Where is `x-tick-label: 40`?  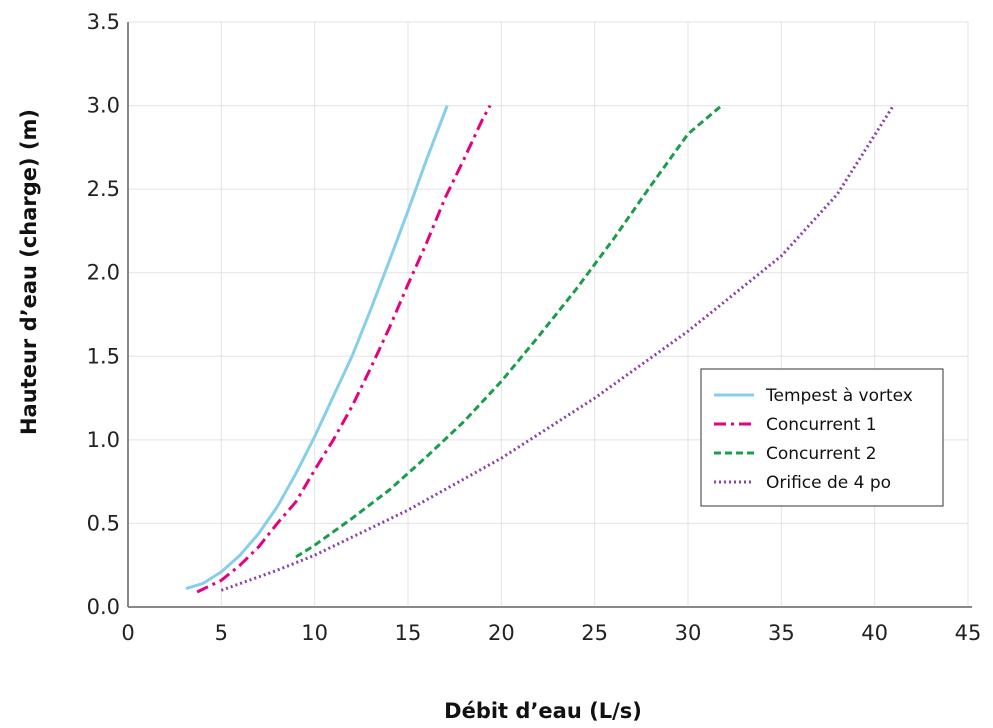 x-tick-label: 40 is located at coordinates (874, 633).